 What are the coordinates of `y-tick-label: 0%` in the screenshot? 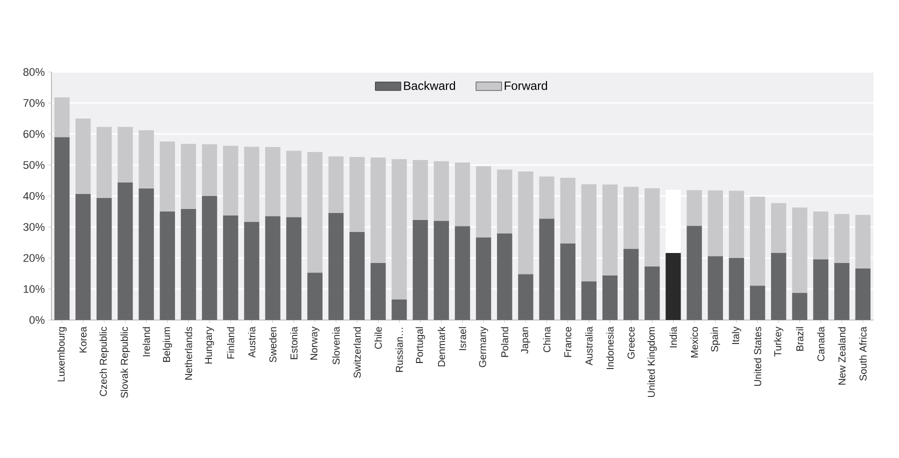 It's located at (37, 320).